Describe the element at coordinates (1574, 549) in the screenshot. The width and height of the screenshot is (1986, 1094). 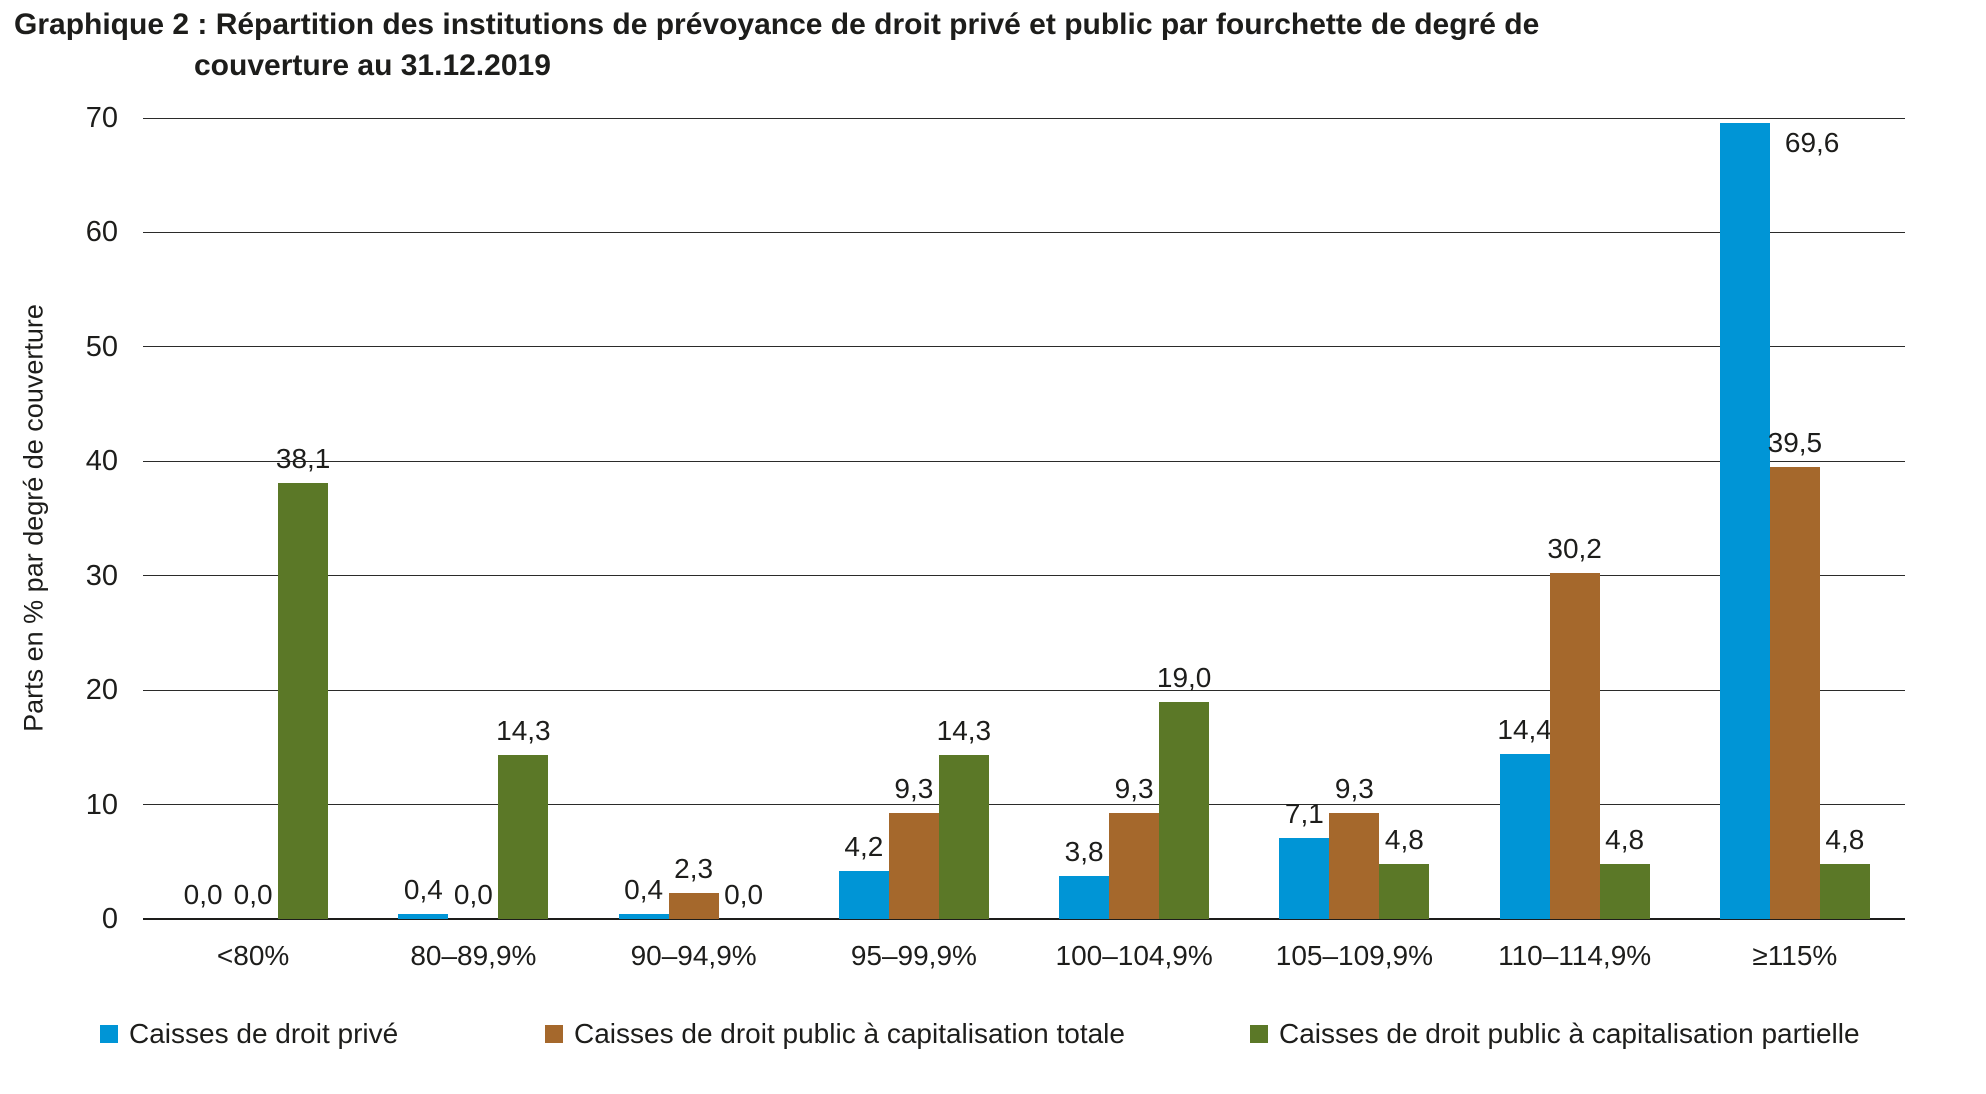
I see `bar-value-label: 30,2` at that location.